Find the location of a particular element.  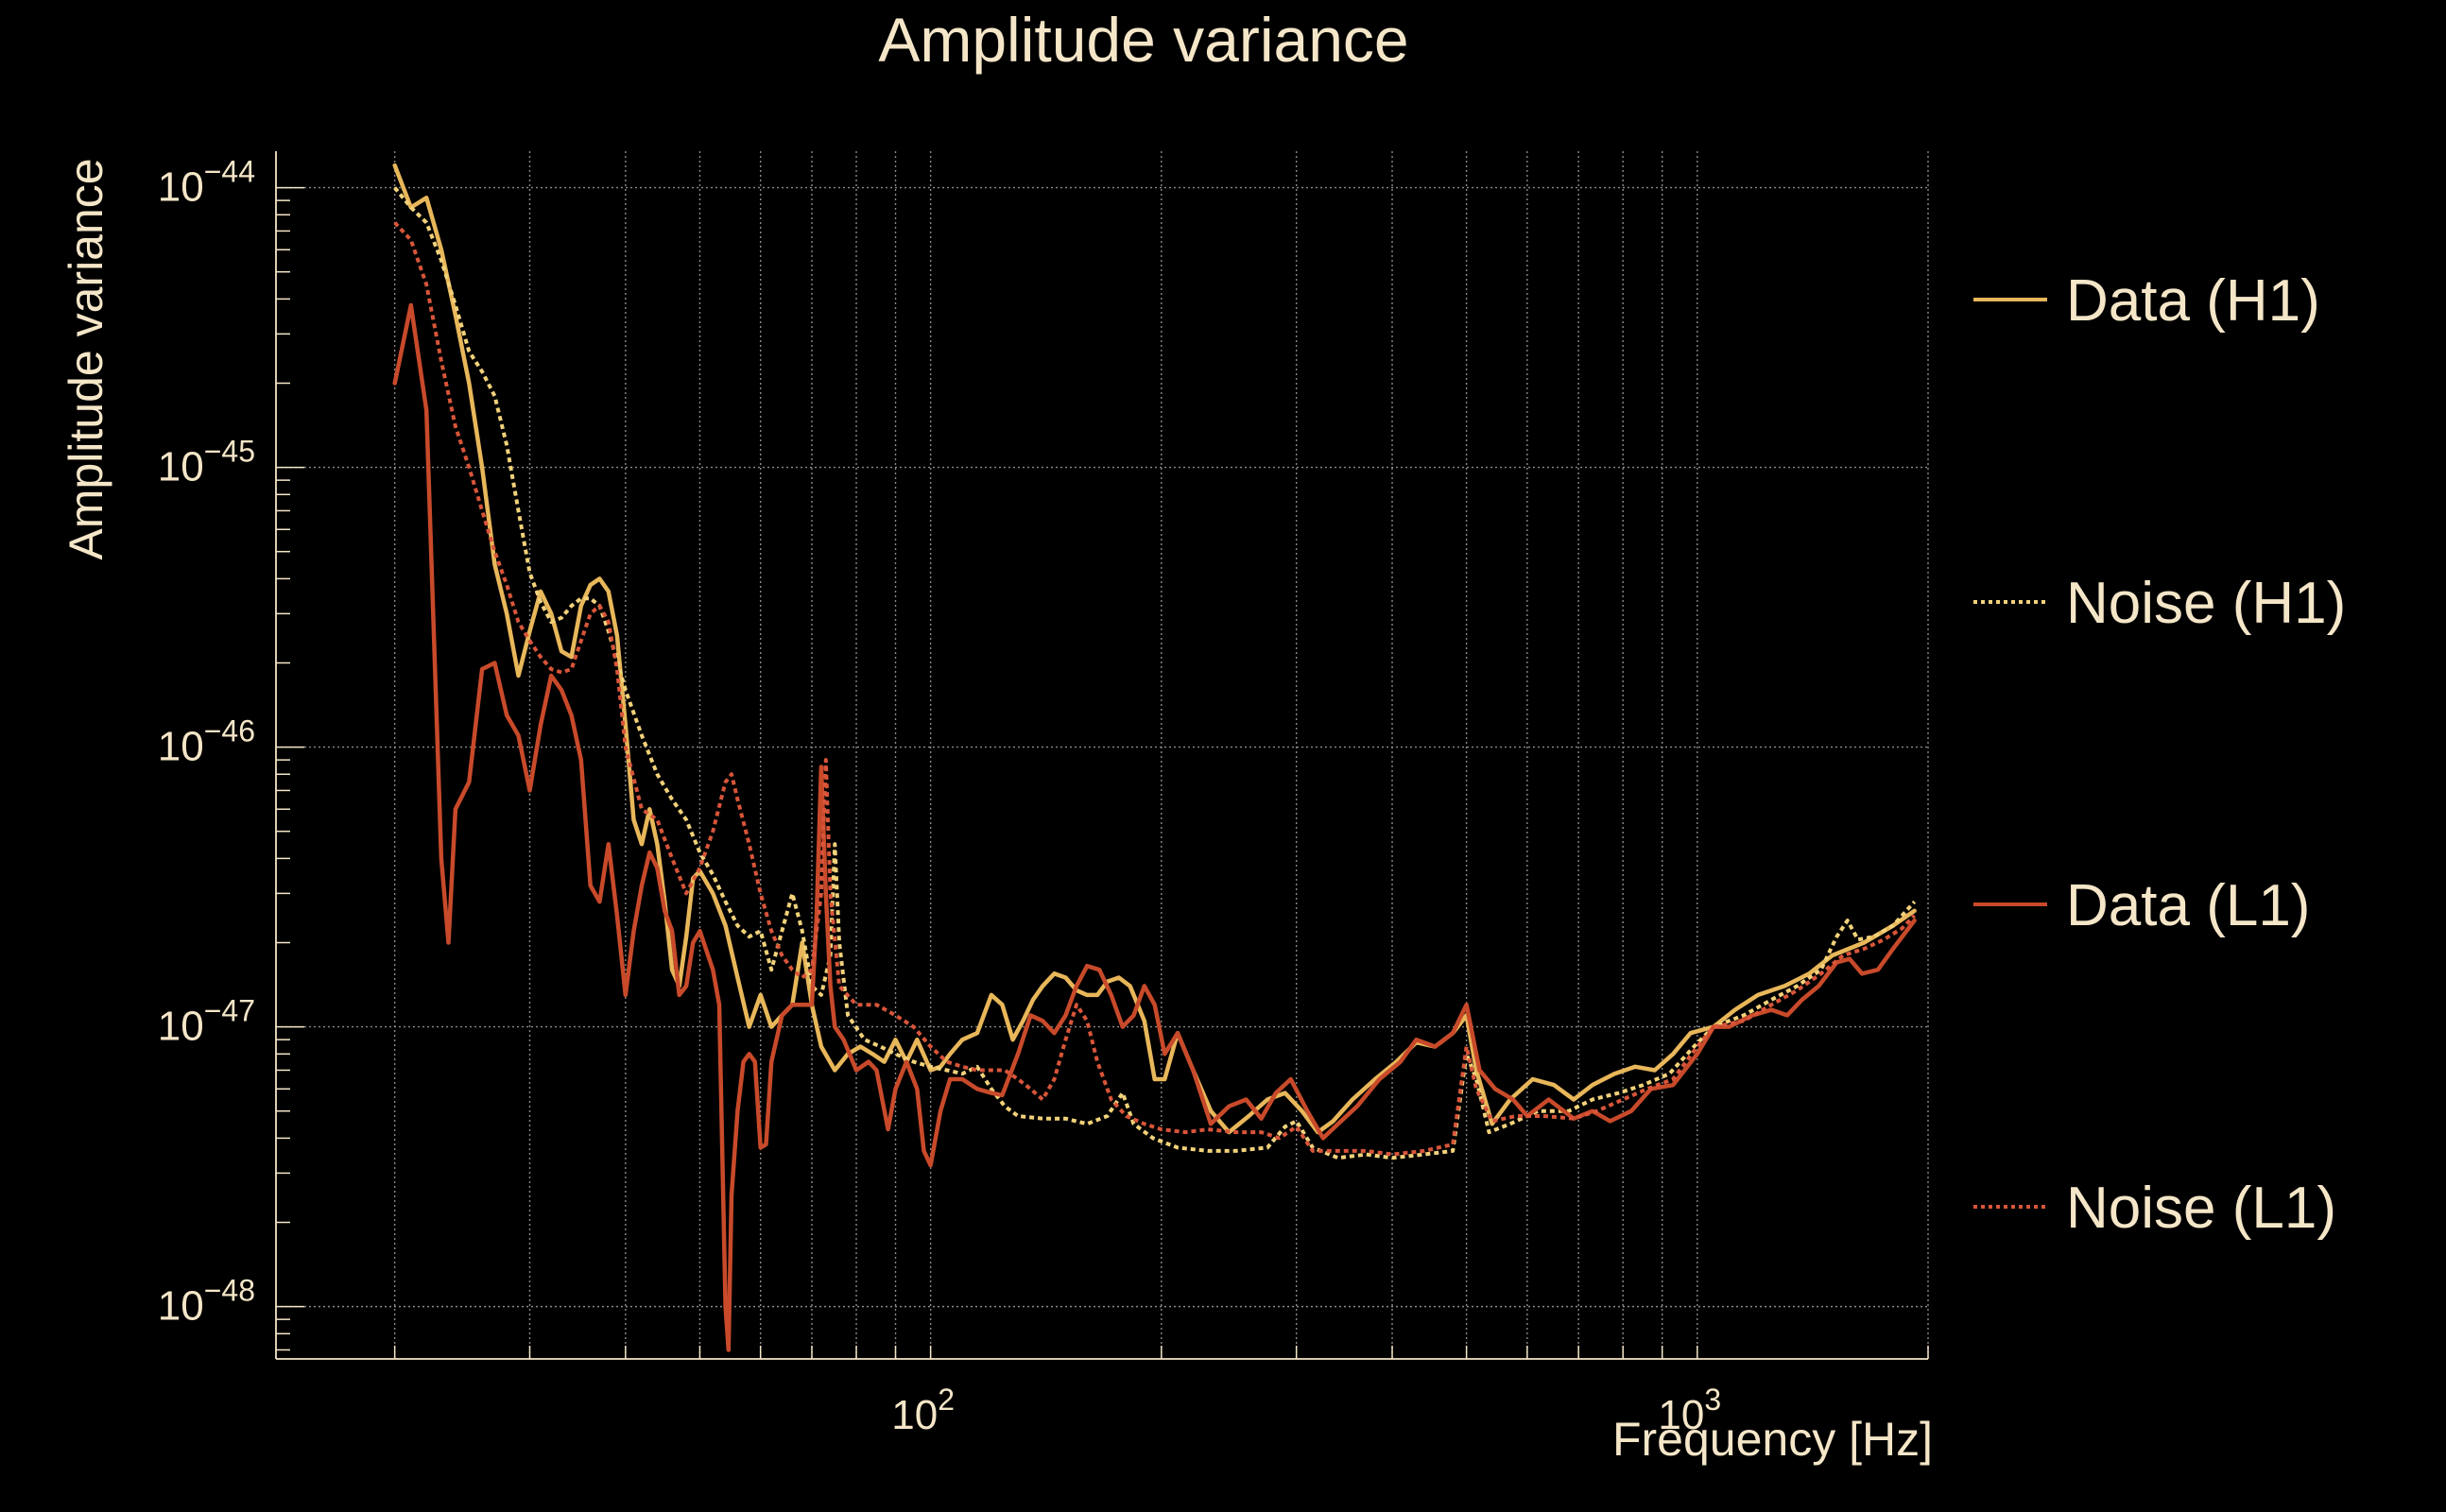

legend-label-noise-h1: Noise (H1) is located at coordinates (2206, 603).